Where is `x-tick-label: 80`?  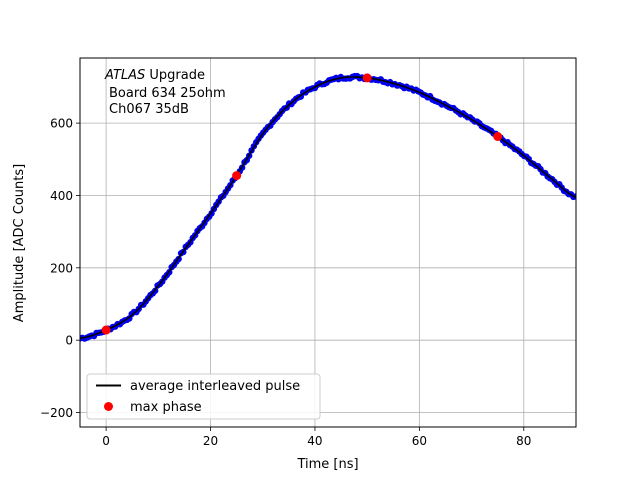 x-tick-label: 80 is located at coordinates (523, 441).